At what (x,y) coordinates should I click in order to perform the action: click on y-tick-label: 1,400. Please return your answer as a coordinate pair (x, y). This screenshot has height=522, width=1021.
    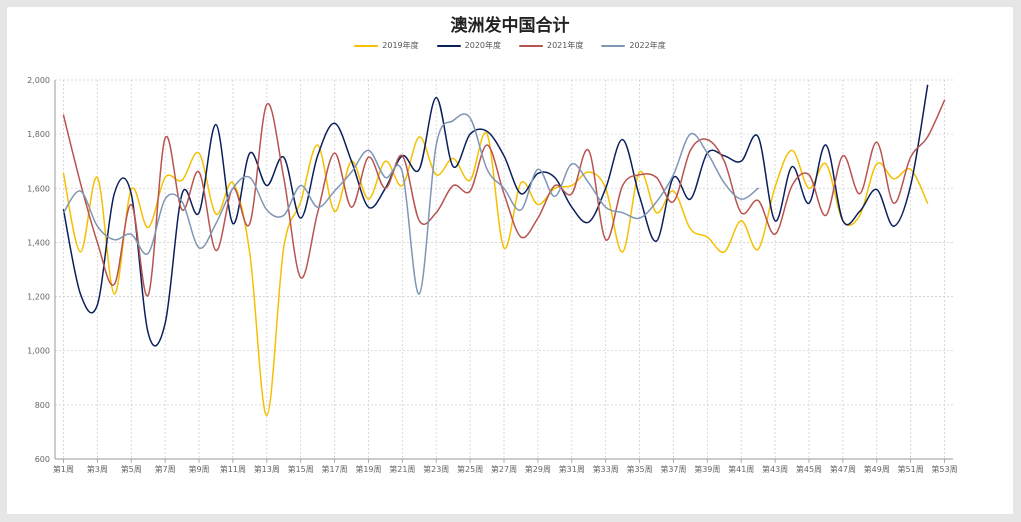
    Looking at the image, I should click on (38, 242).